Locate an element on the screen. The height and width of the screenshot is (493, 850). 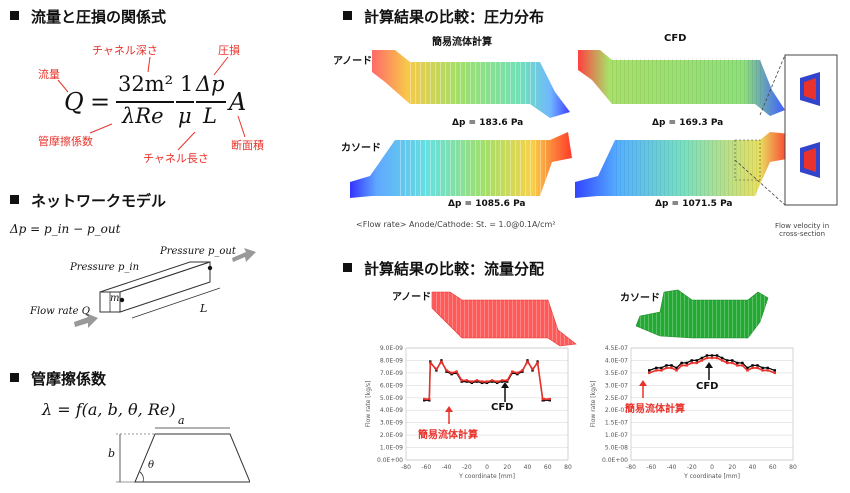
pressure-col-simple: 簡易流体計算 is located at coordinates (462, 42).